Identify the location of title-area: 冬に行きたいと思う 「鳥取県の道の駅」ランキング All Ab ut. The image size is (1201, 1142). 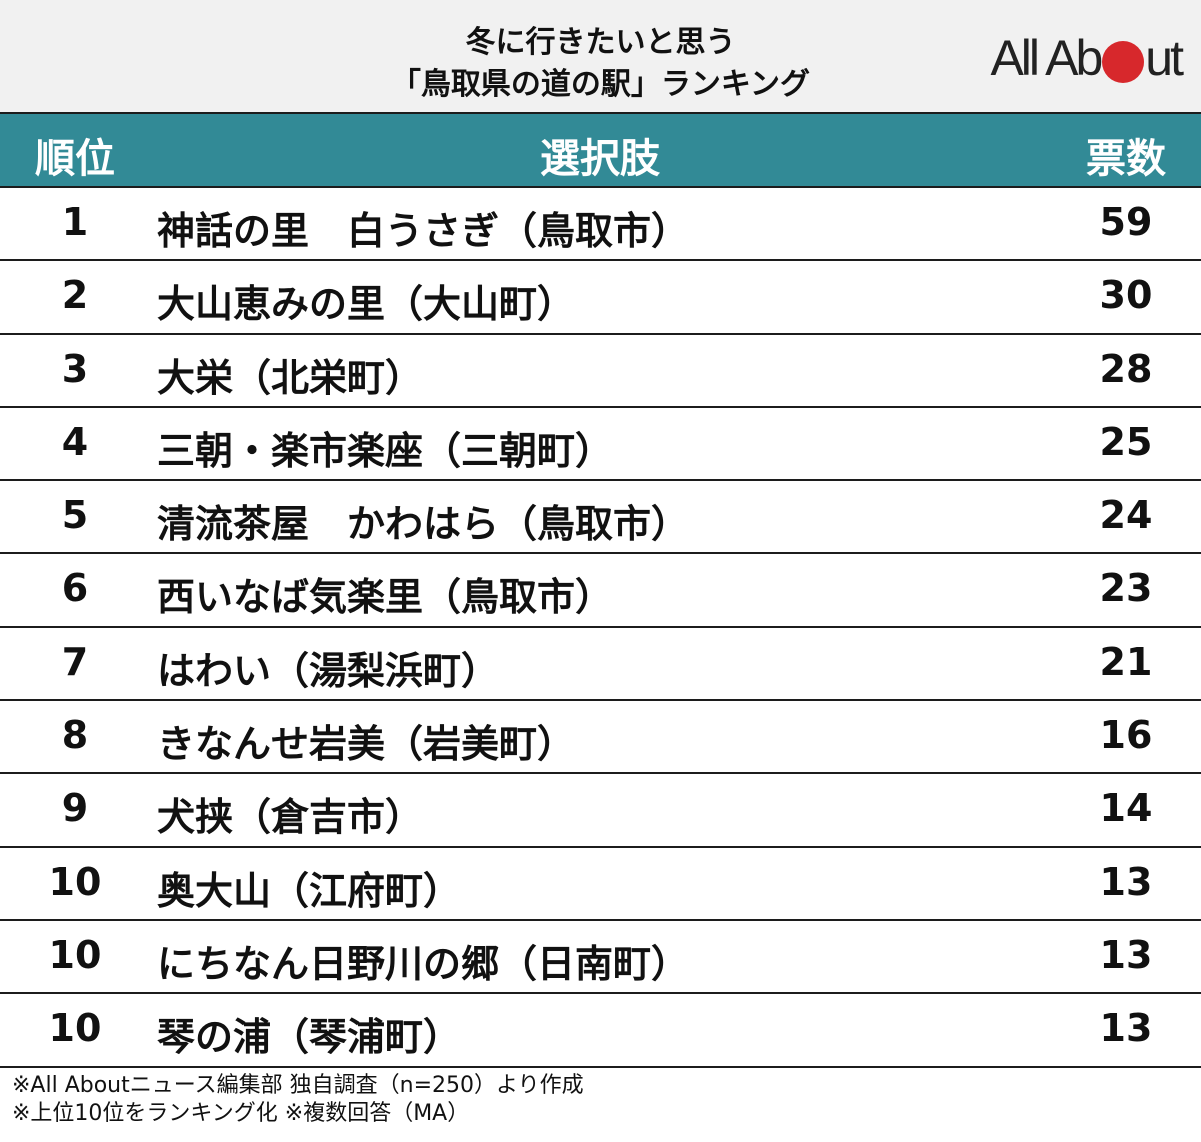
(600, 57).